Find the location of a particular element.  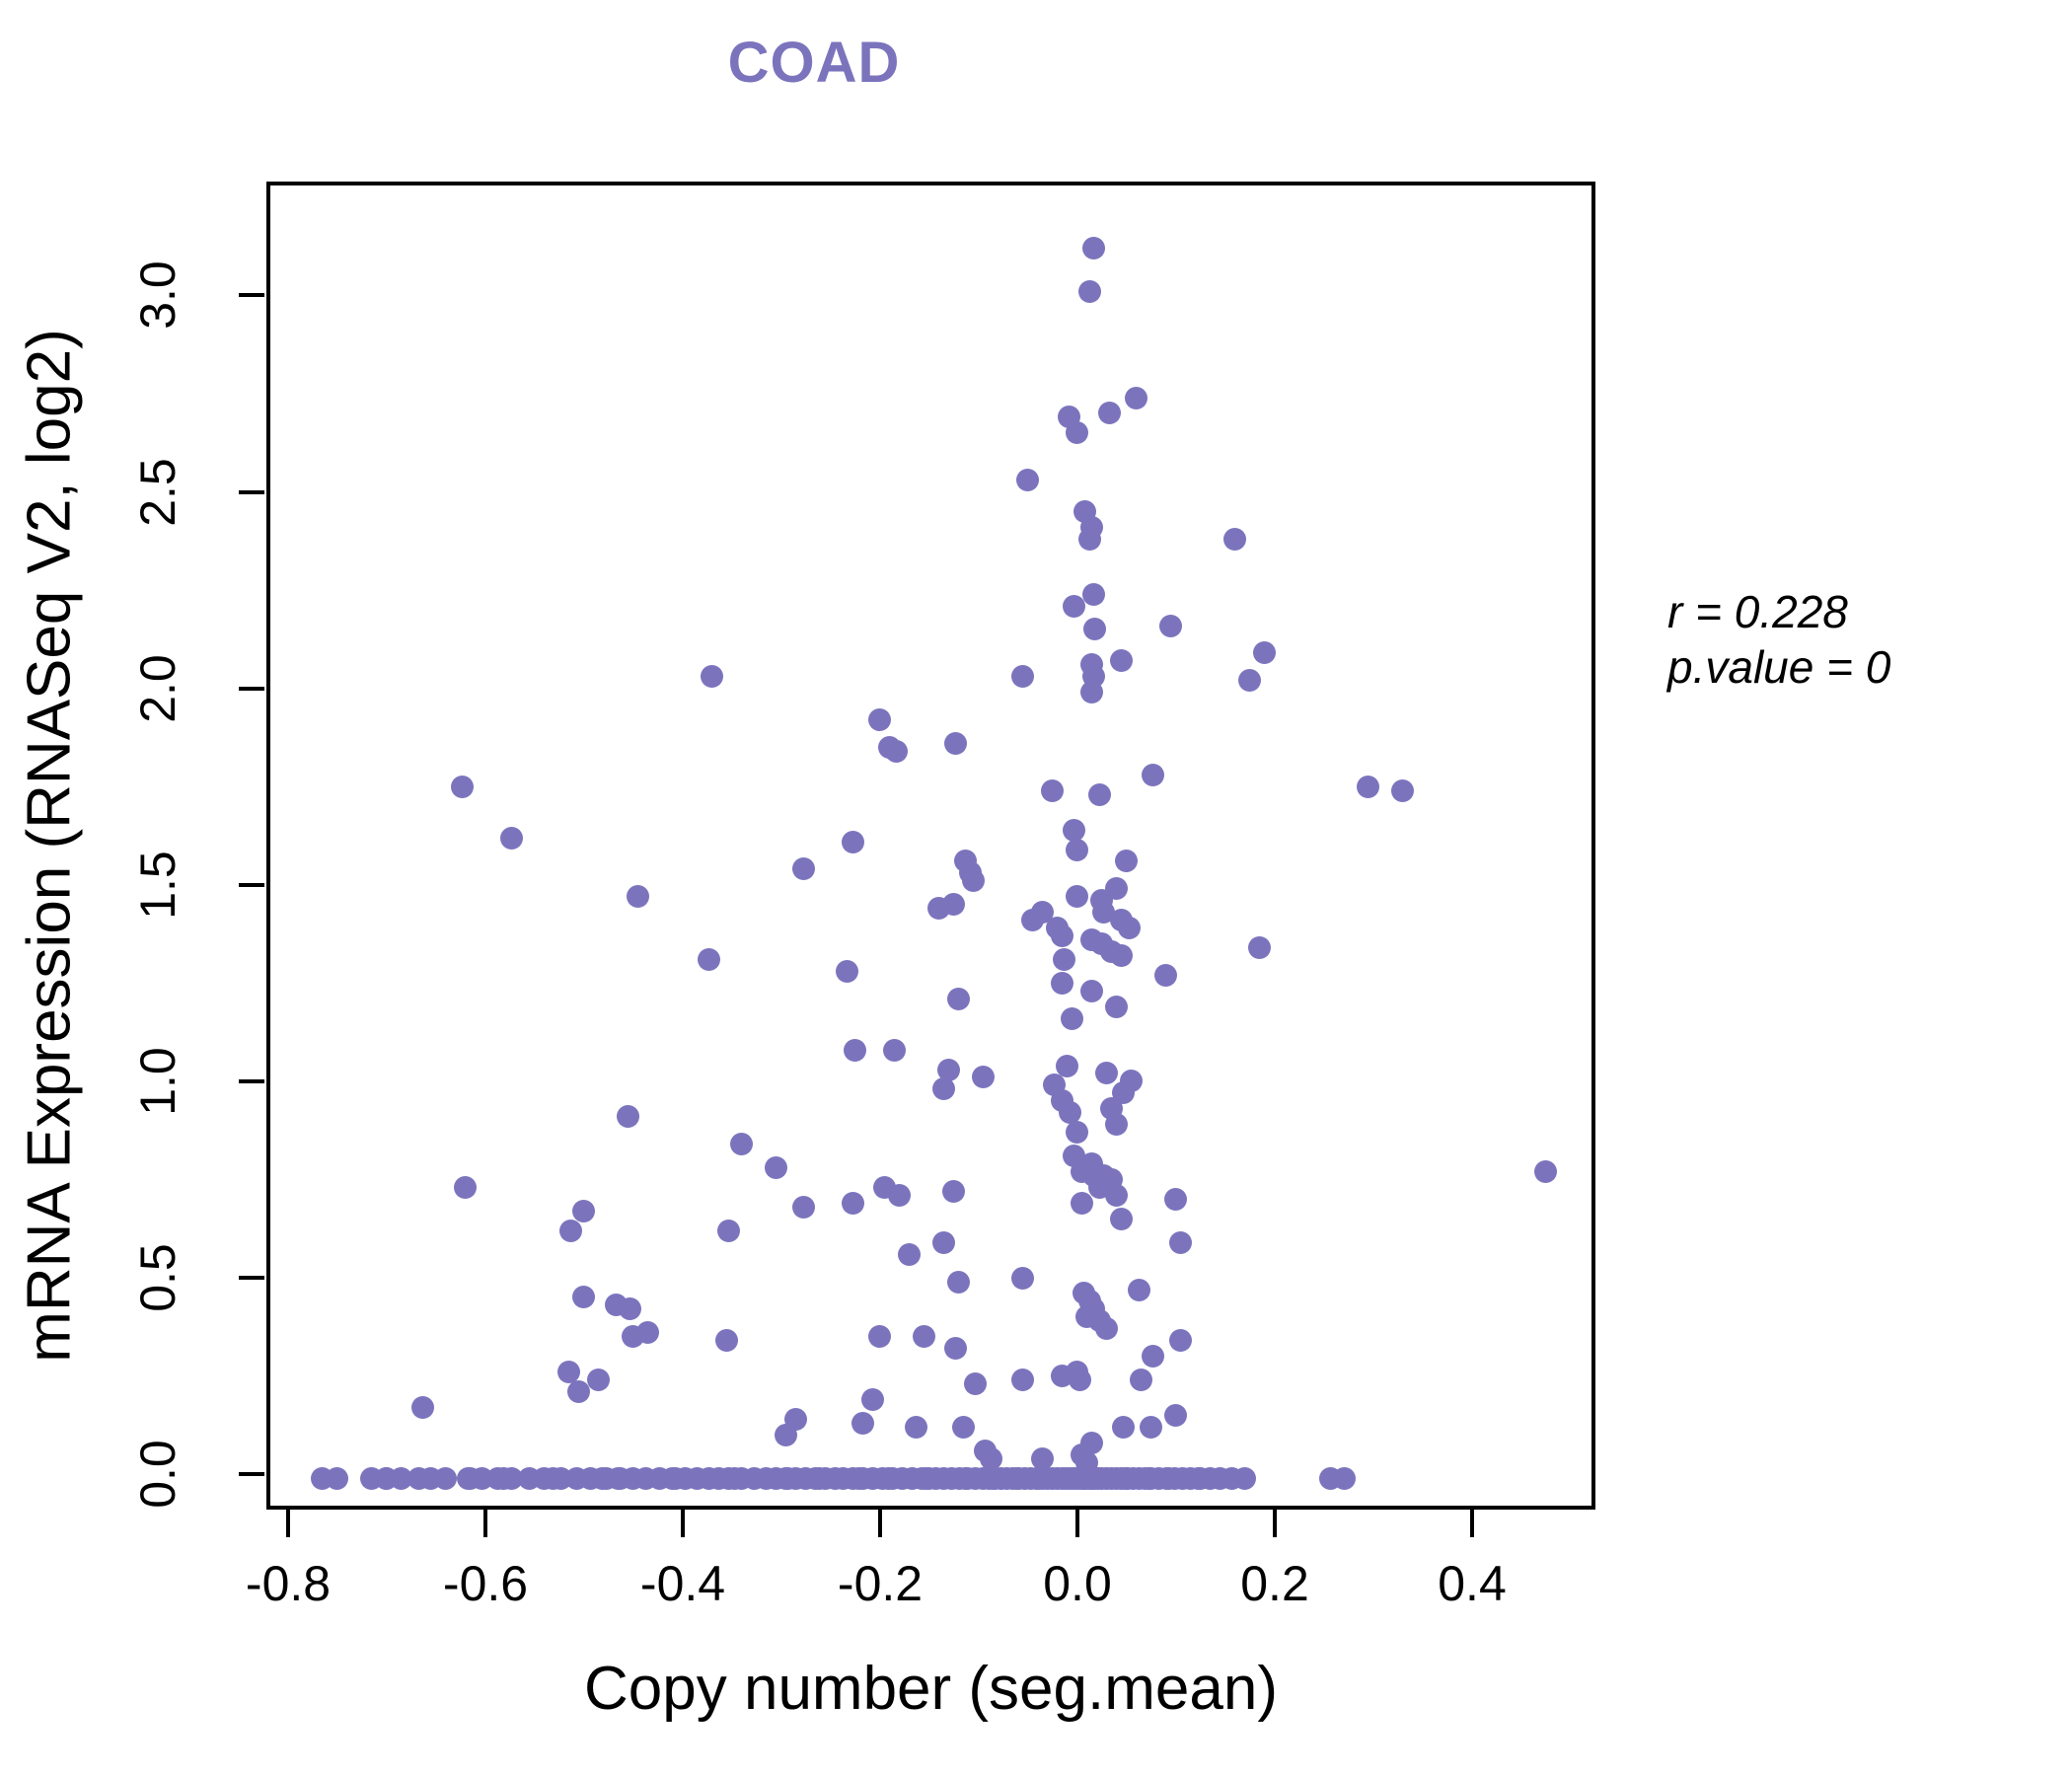

y-tick-label: 1.0 is located at coordinates (157, 1082).